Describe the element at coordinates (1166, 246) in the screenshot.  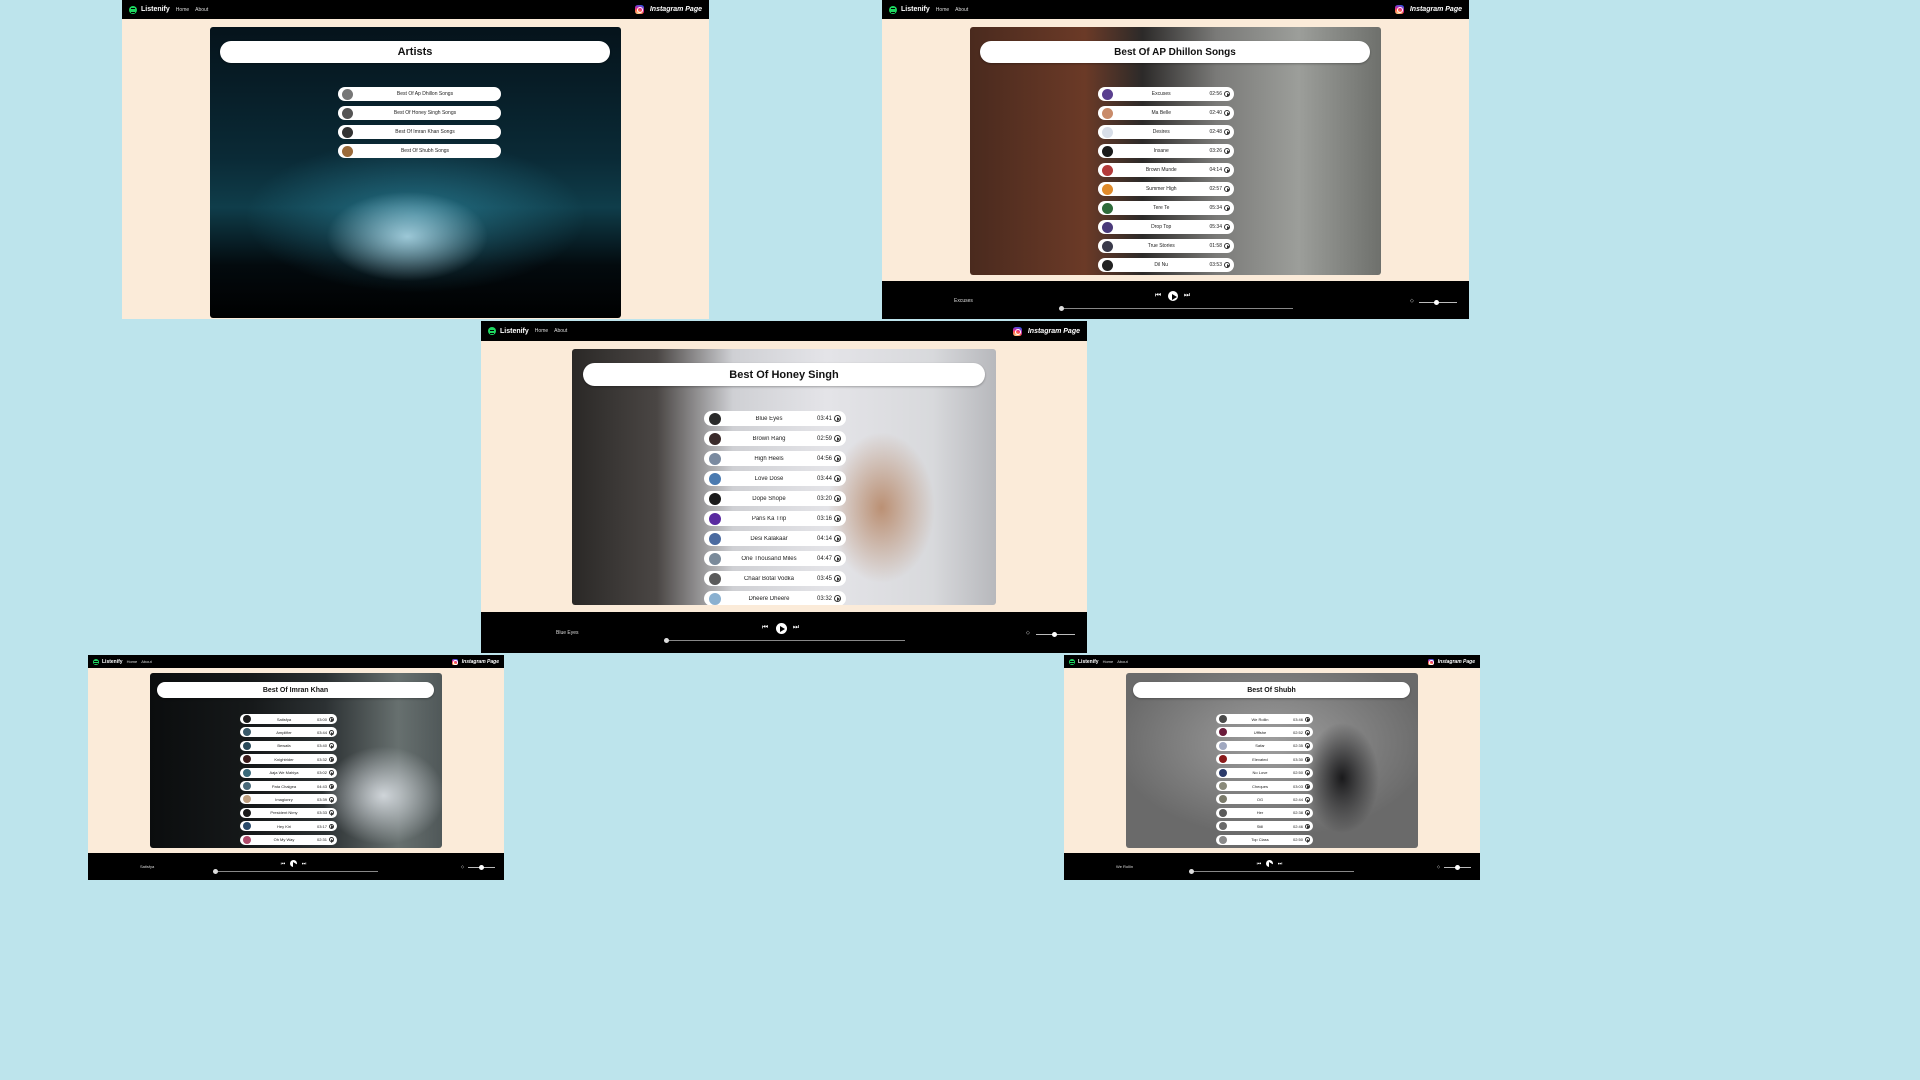
I see `song-item: True Stories 01:58` at that location.